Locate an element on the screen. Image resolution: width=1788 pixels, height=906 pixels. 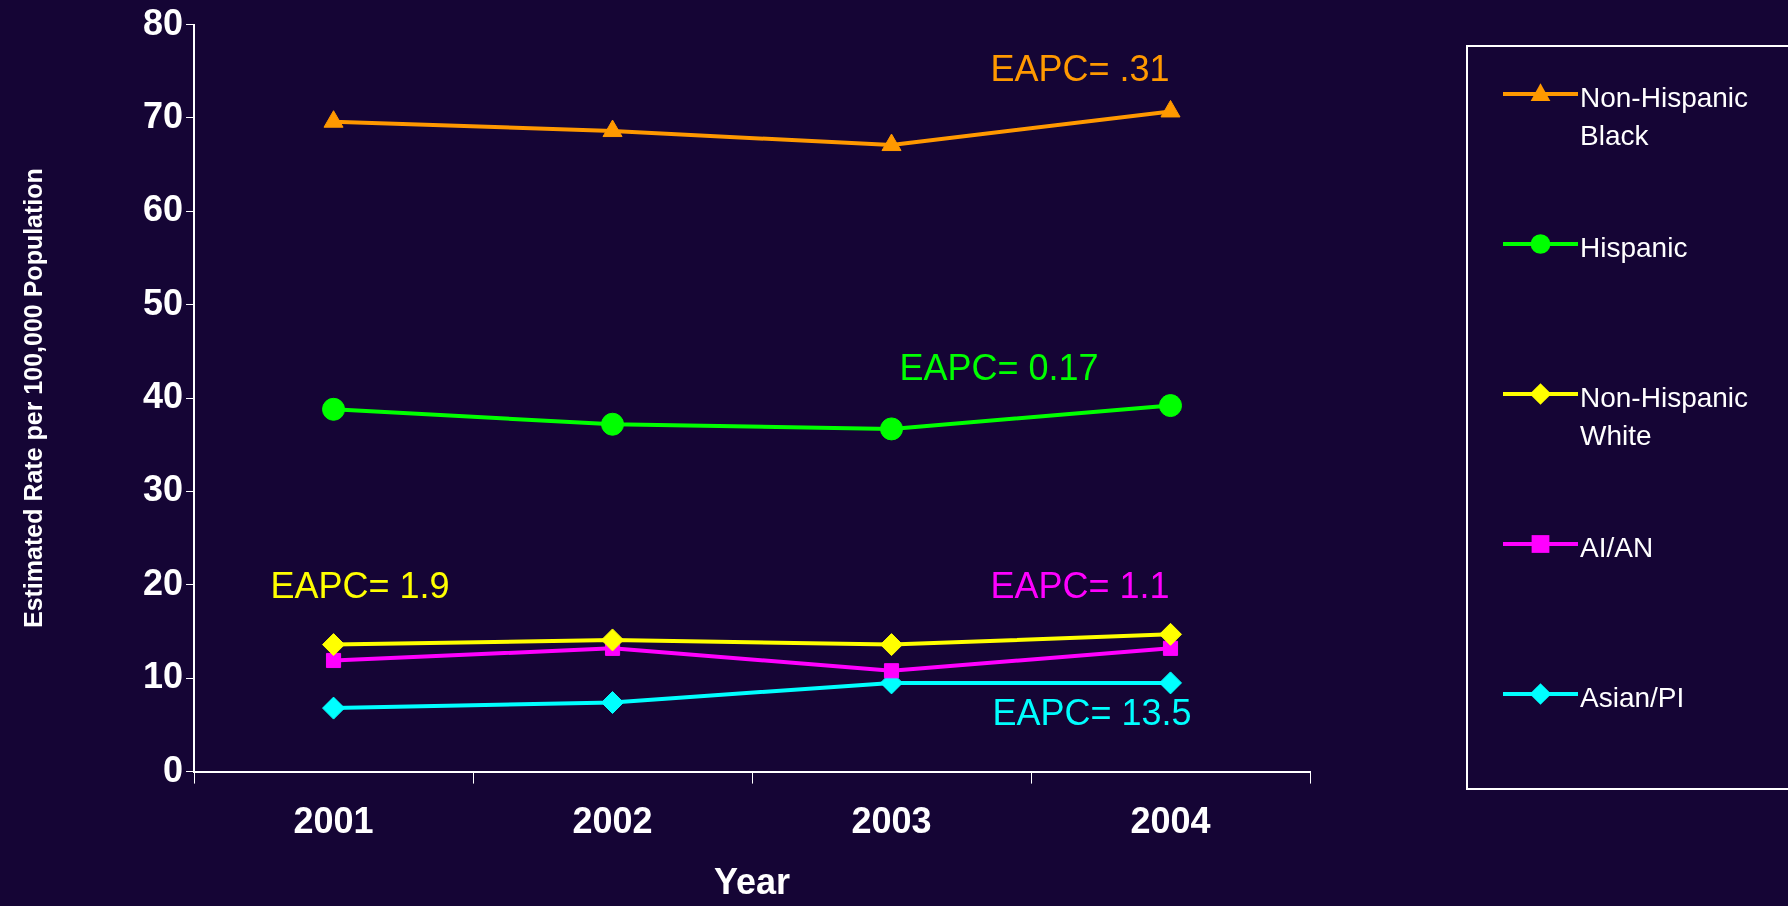
legend-label: Asian/PI is located at coordinates (1633, 698).